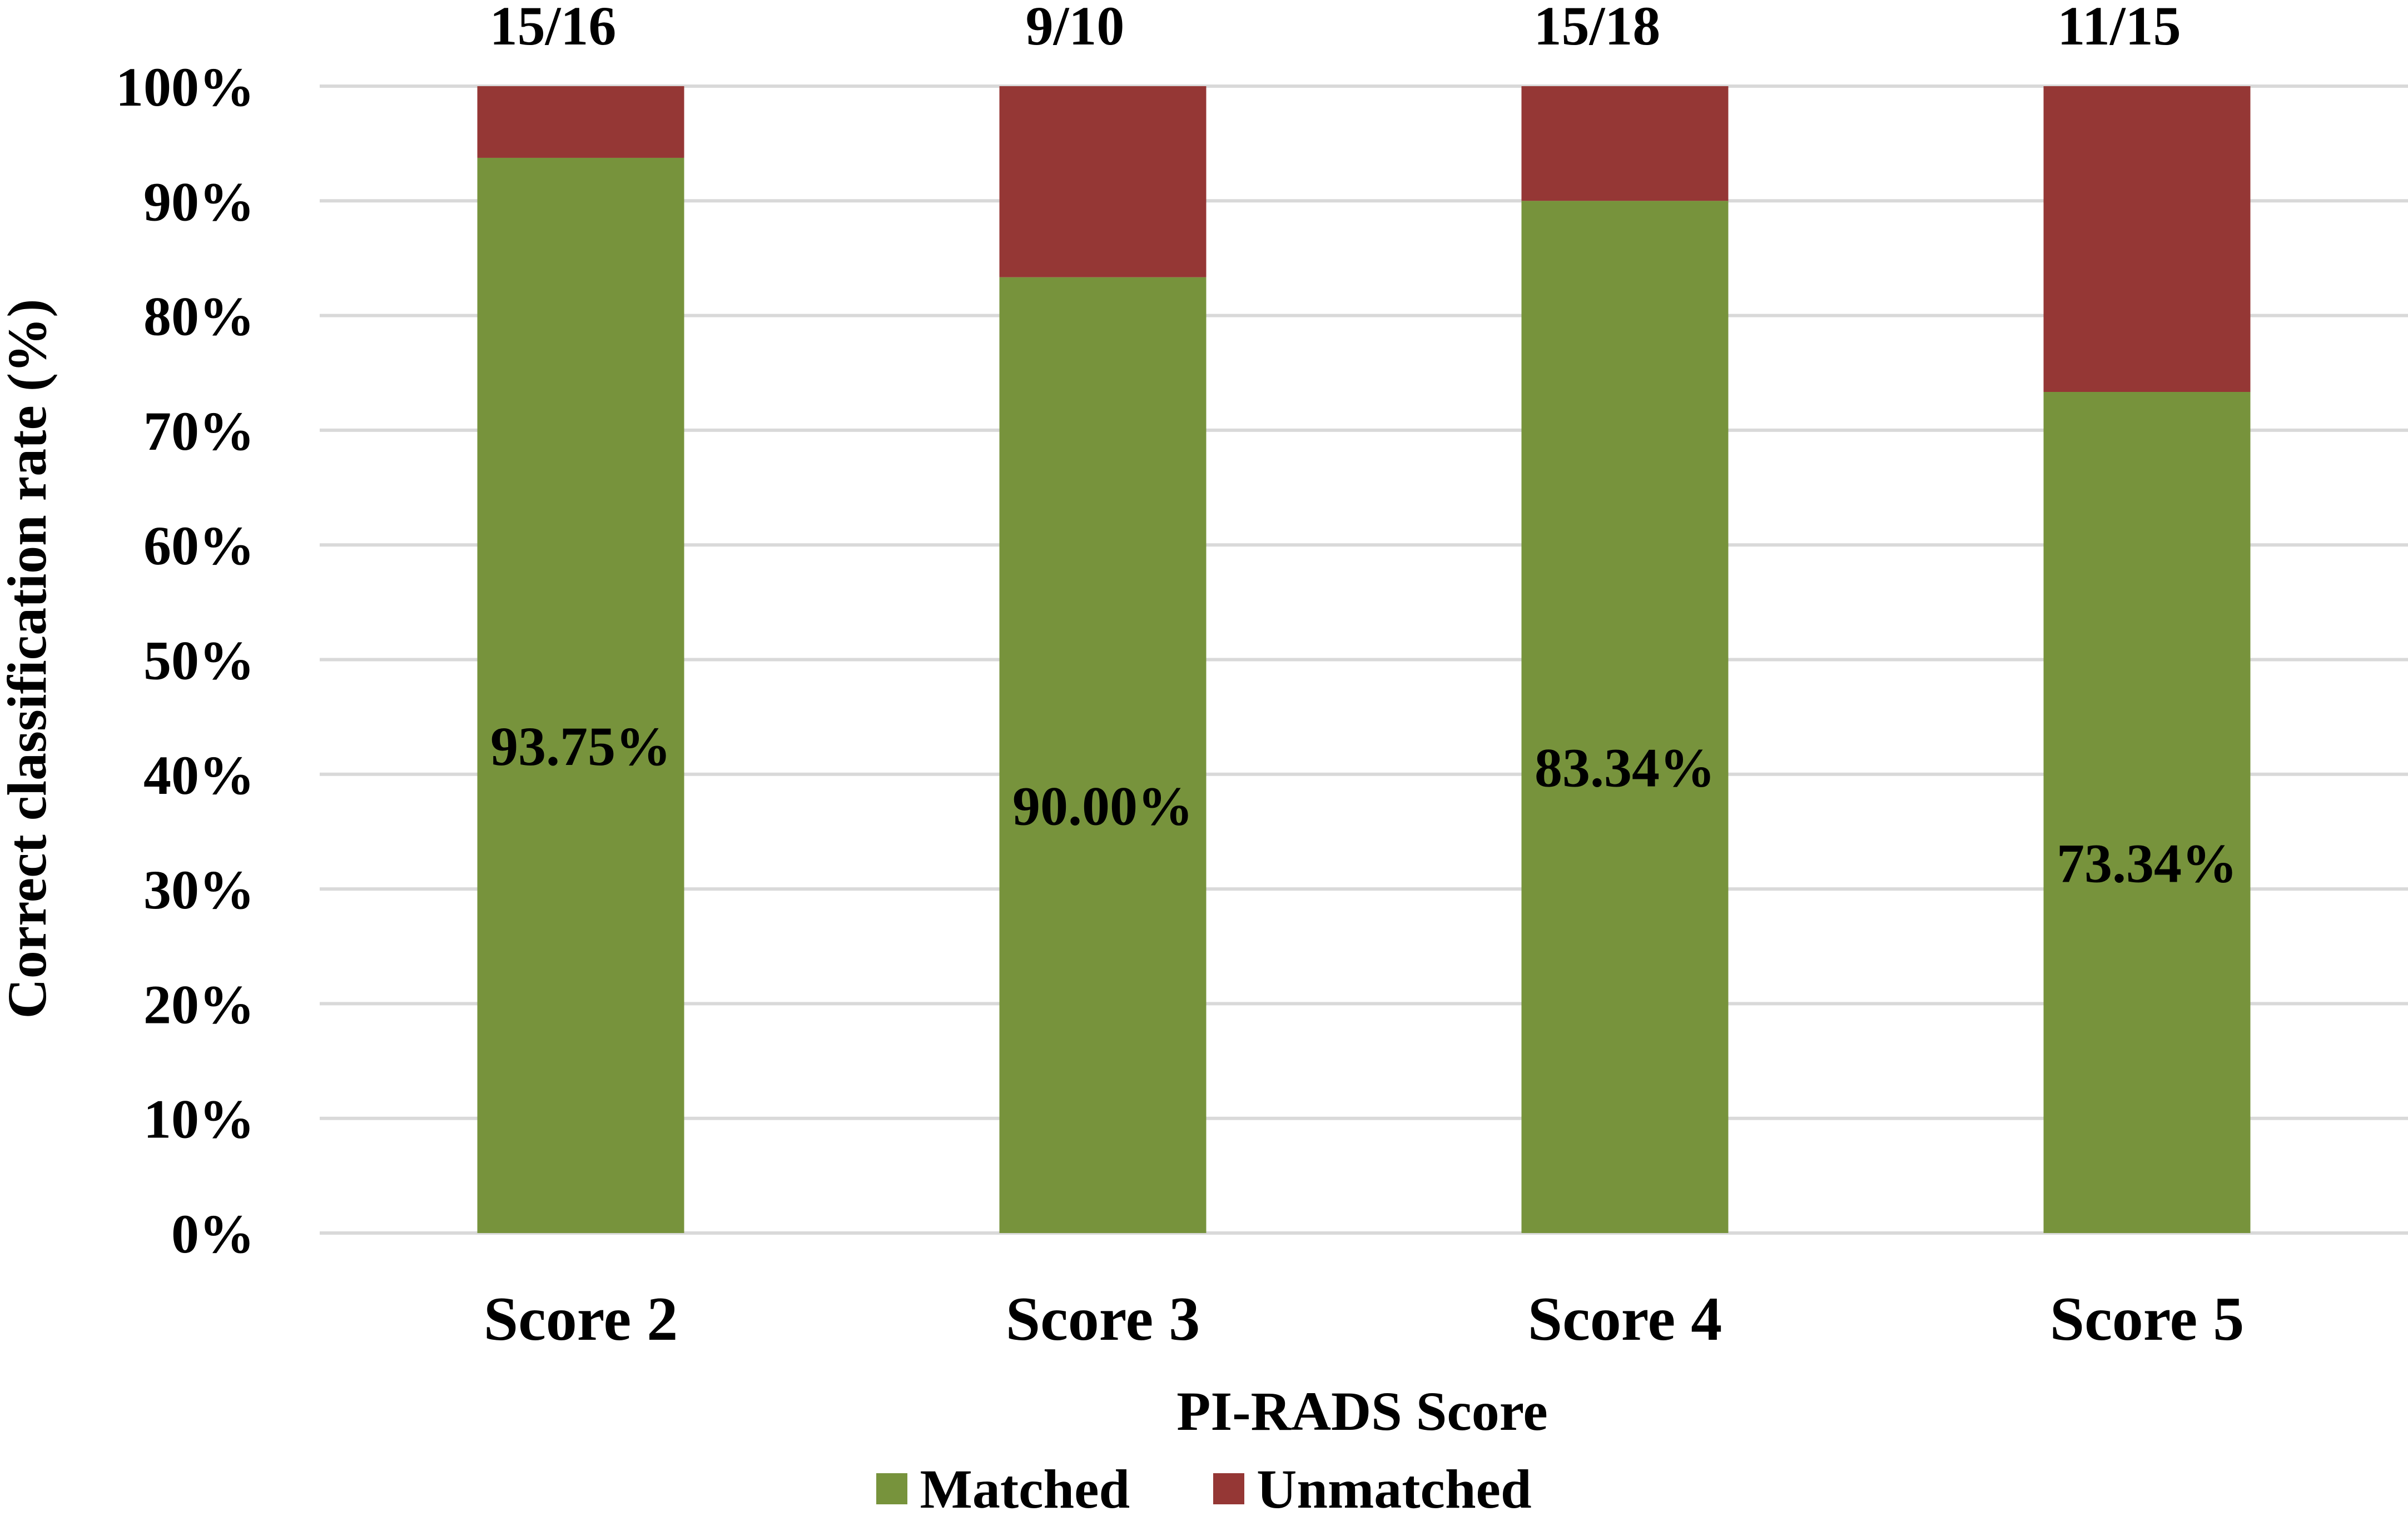 The height and width of the screenshot is (1521, 2408). What do you see at coordinates (199, 431) in the screenshot?
I see `y-tick-label: 70%` at bounding box center [199, 431].